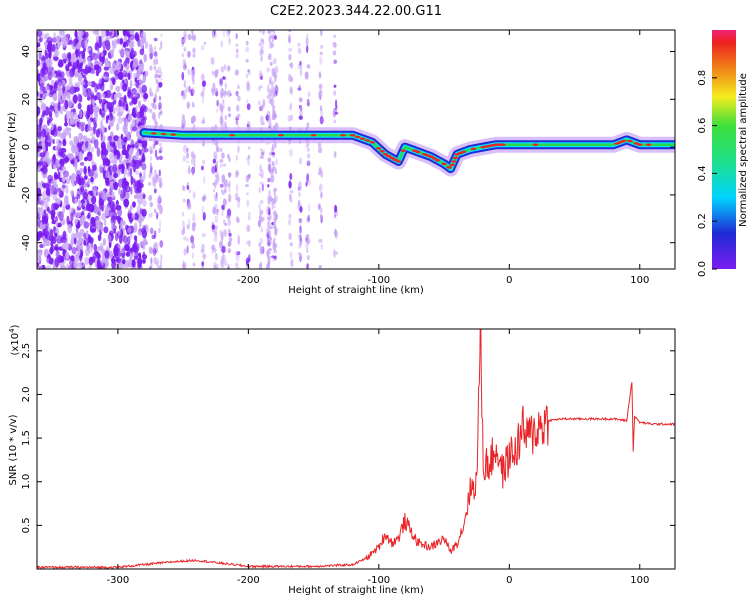 This screenshot has height=600, width=750. What do you see at coordinates (639, 280) in the screenshot?
I see `x-tick-label: 100` at bounding box center [639, 280].